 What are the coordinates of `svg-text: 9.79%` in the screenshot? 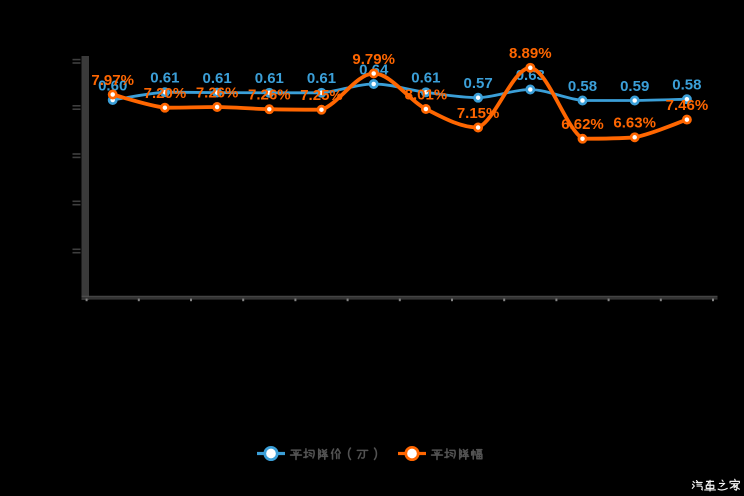 It's located at (373, 59).